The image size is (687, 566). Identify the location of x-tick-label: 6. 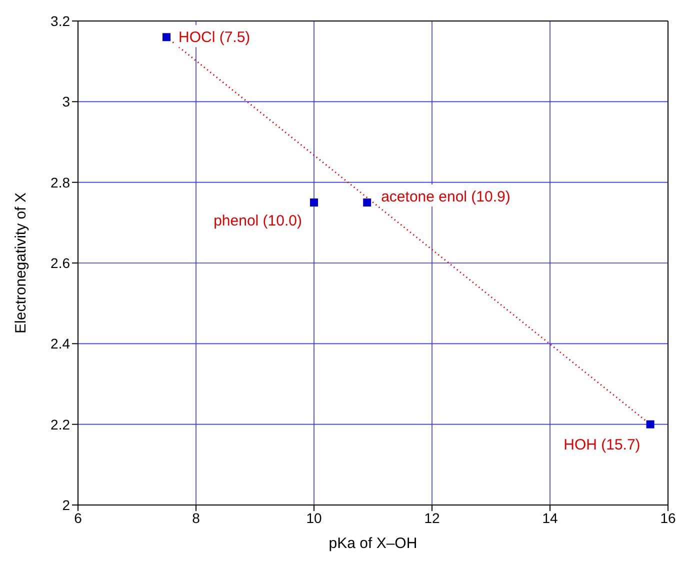
(78, 518).